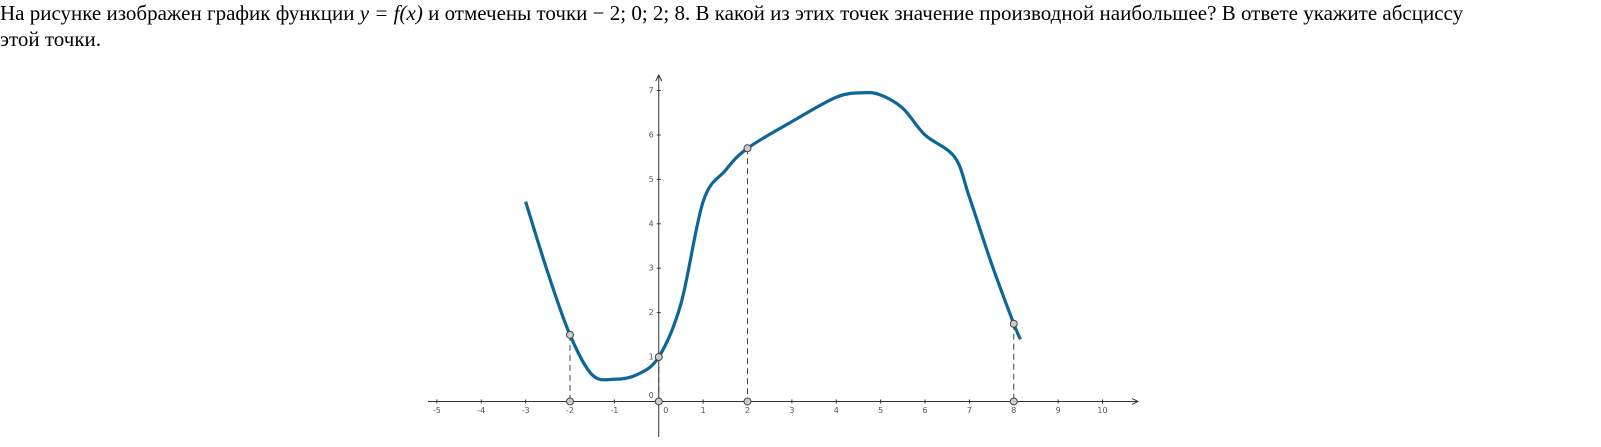 The width and height of the screenshot is (1601, 447). What do you see at coordinates (659, 77) in the screenshot?
I see `y-axis-arrow` at bounding box center [659, 77].